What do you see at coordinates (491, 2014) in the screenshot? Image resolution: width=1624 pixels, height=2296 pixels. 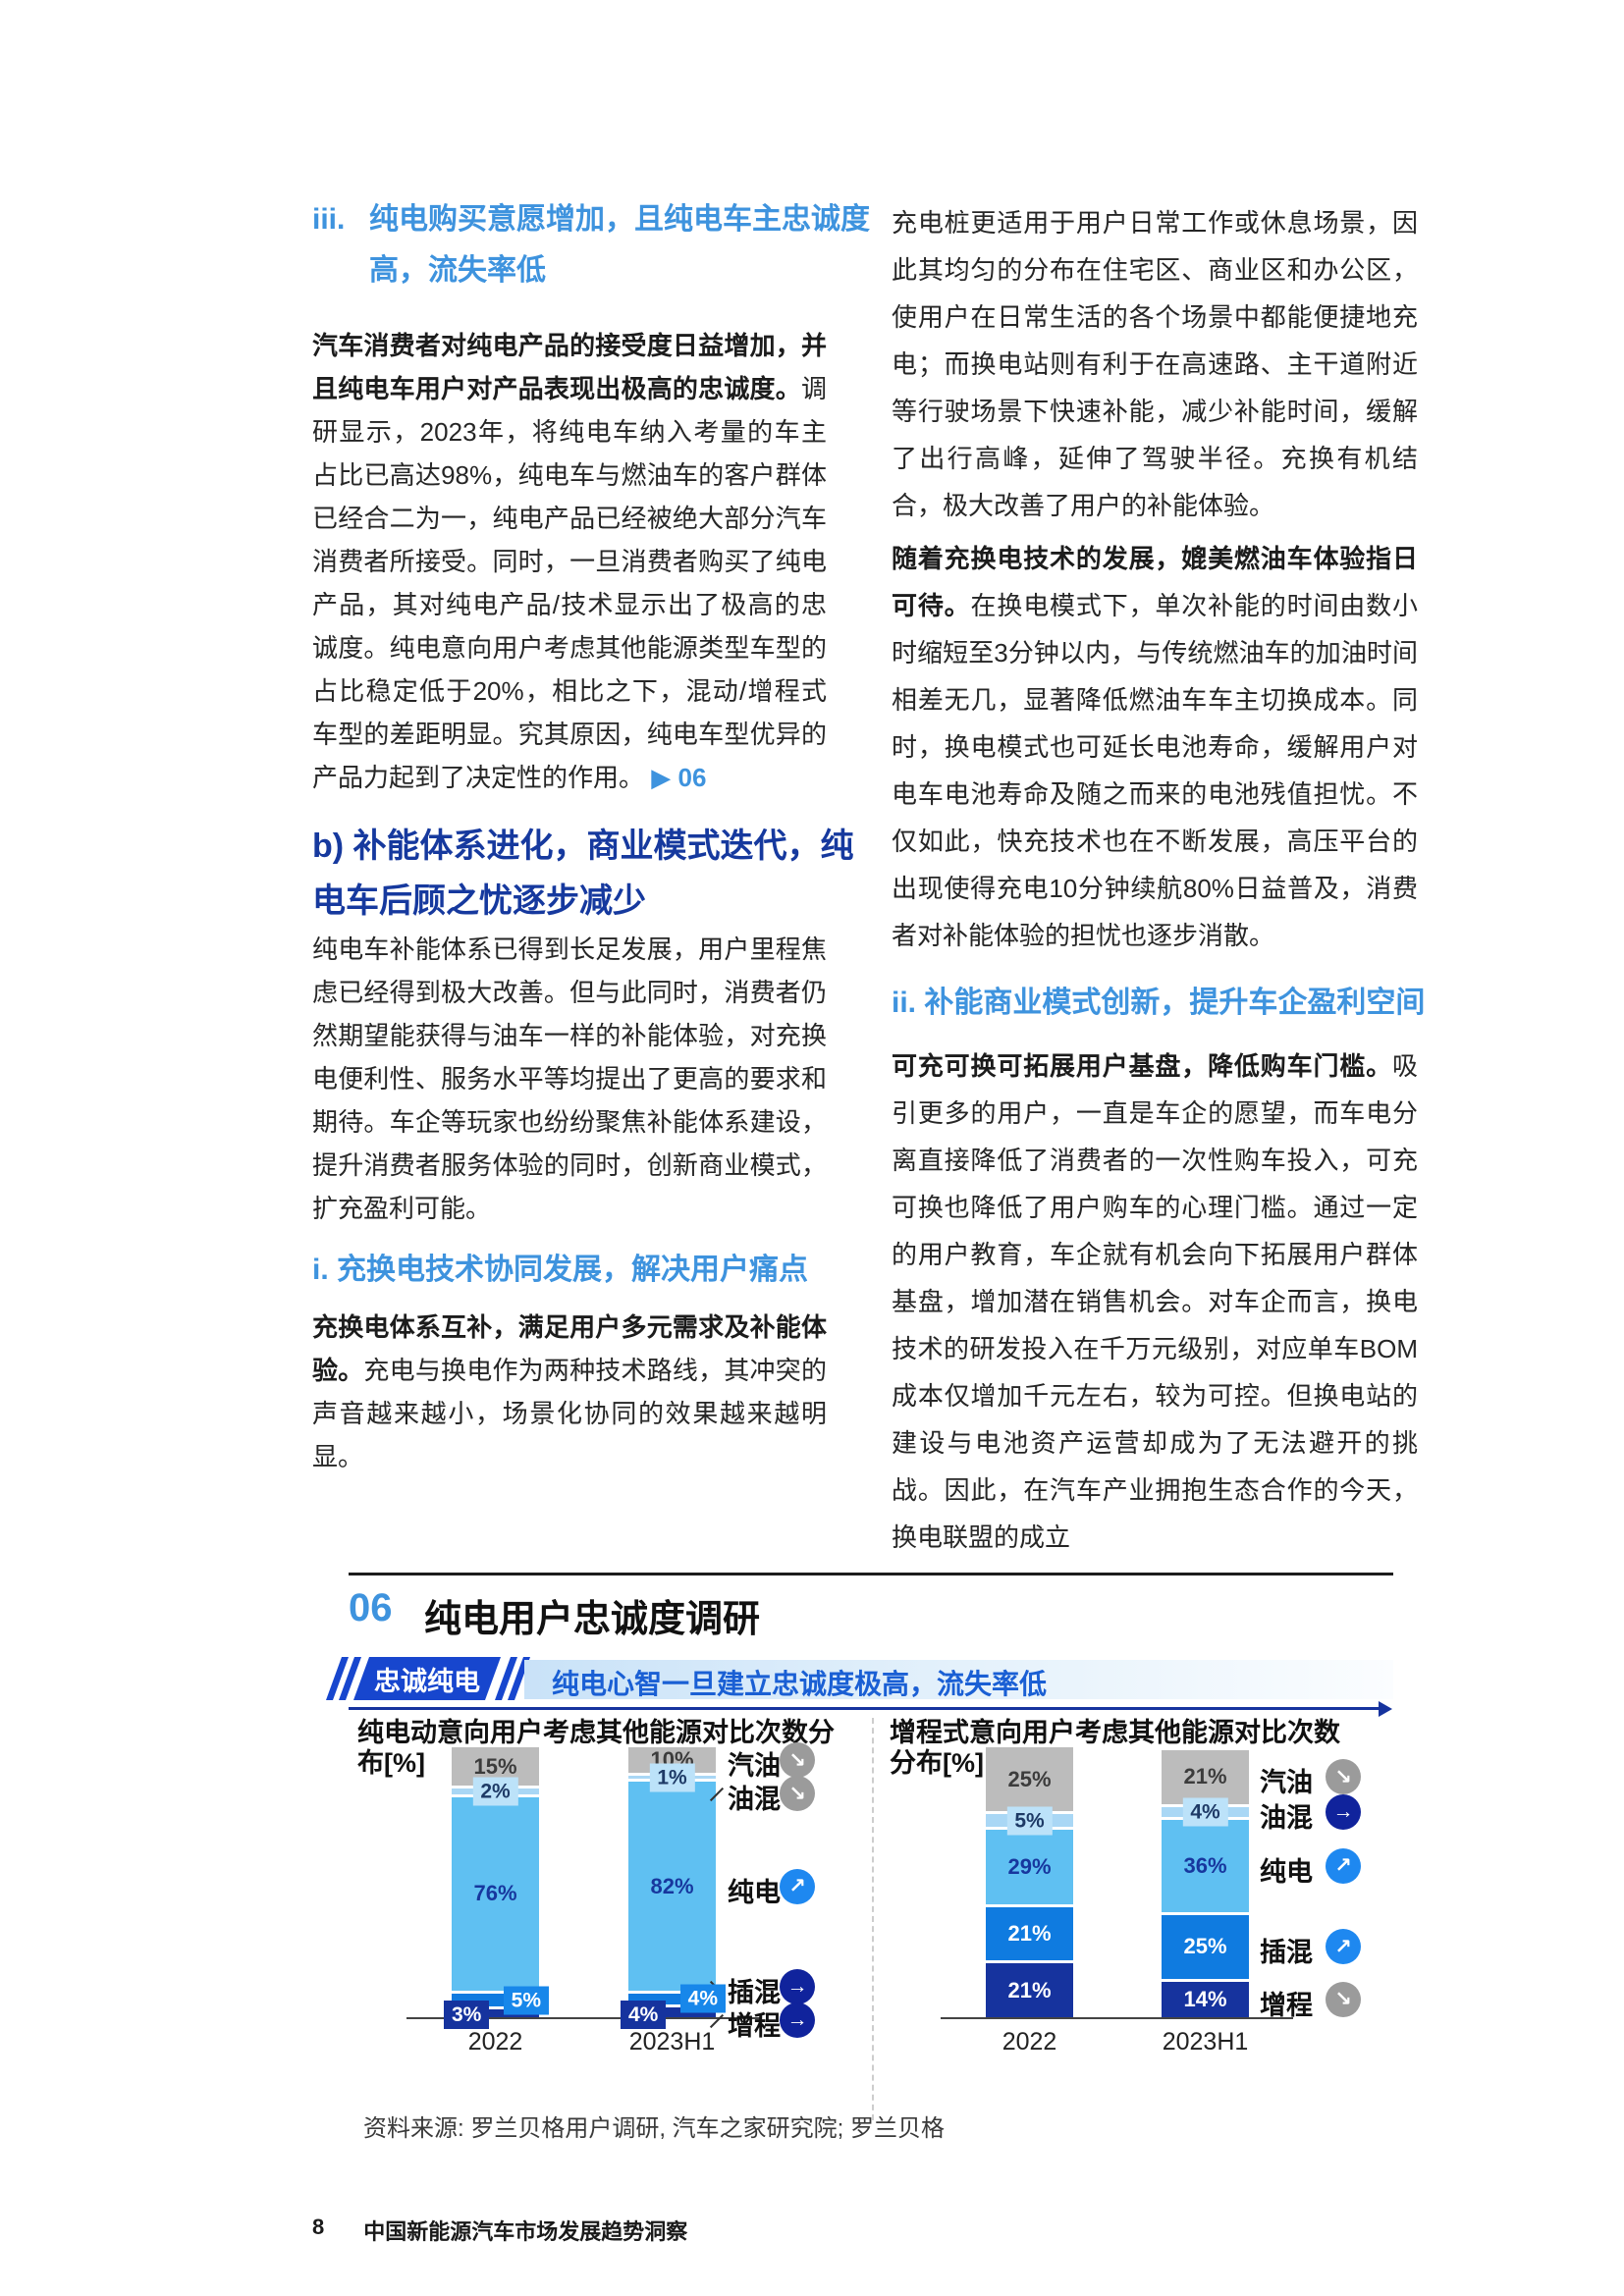 I see `bar-segment: 3%` at bounding box center [491, 2014].